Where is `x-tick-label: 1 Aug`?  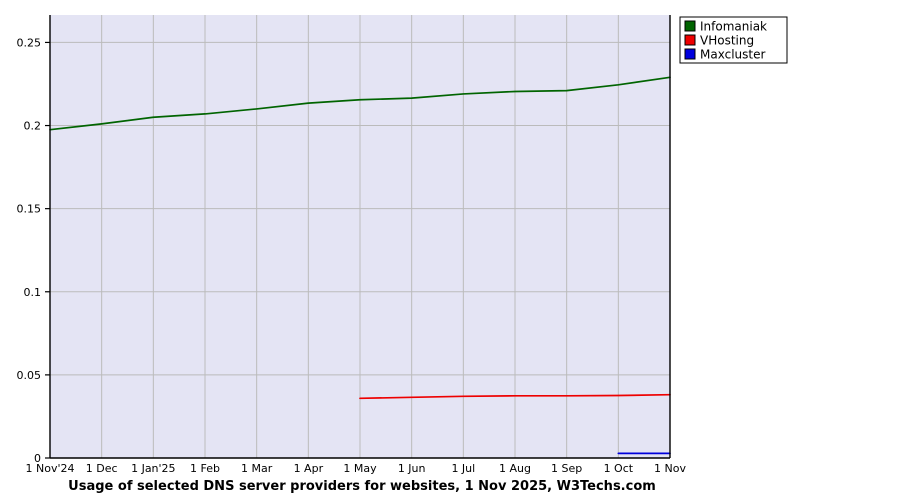 x-tick-label: 1 Aug is located at coordinates (515, 468).